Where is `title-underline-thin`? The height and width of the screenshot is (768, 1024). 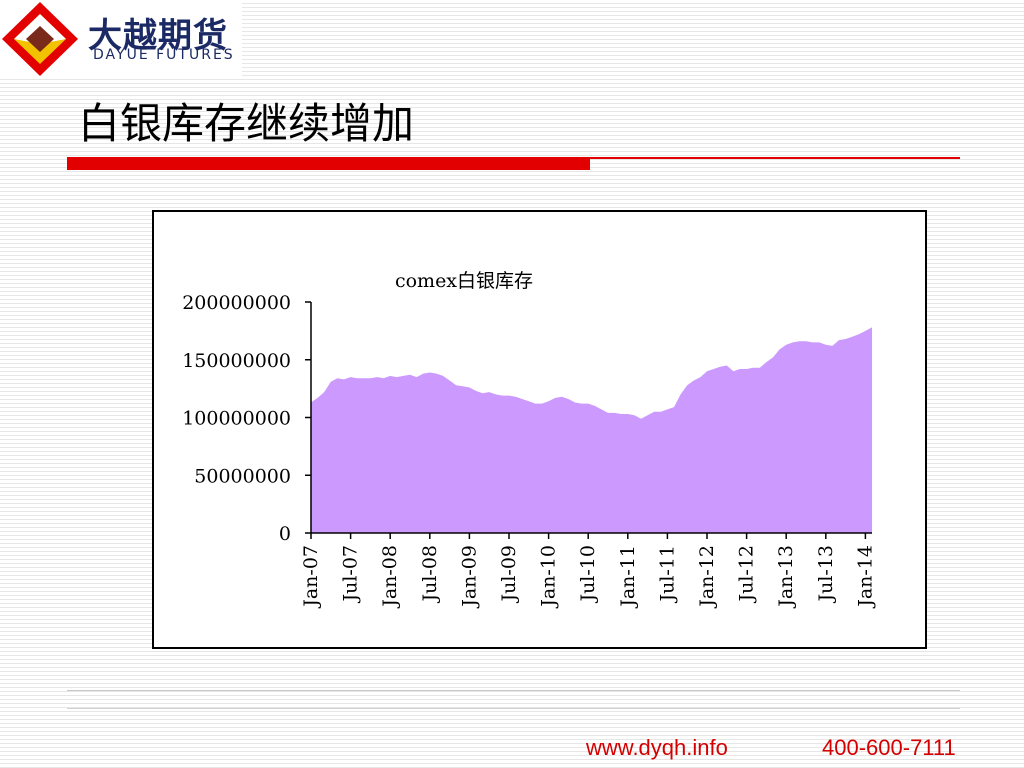
title-underline-thin is located at coordinates (775, 158).